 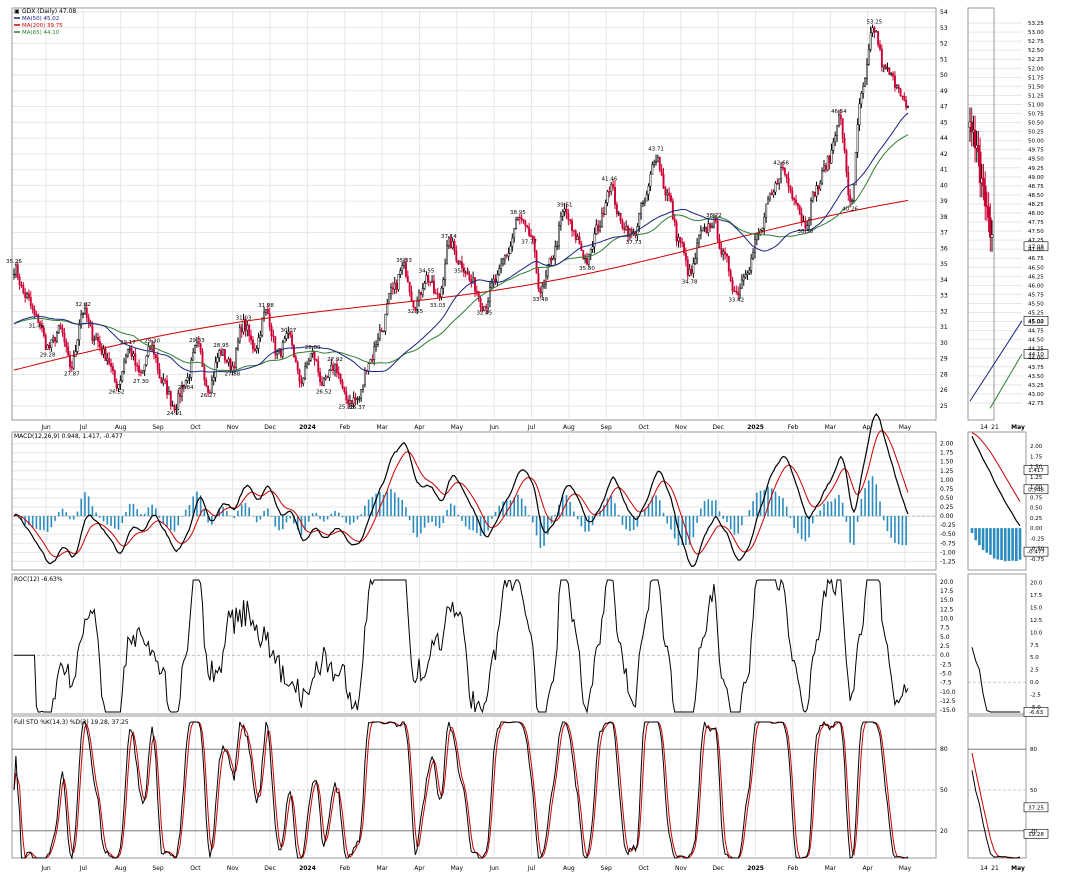 What do you see at coordinates (474, 644) in the screenshot?
I see `roc-panel-frame` at bounding box center [474, 644].